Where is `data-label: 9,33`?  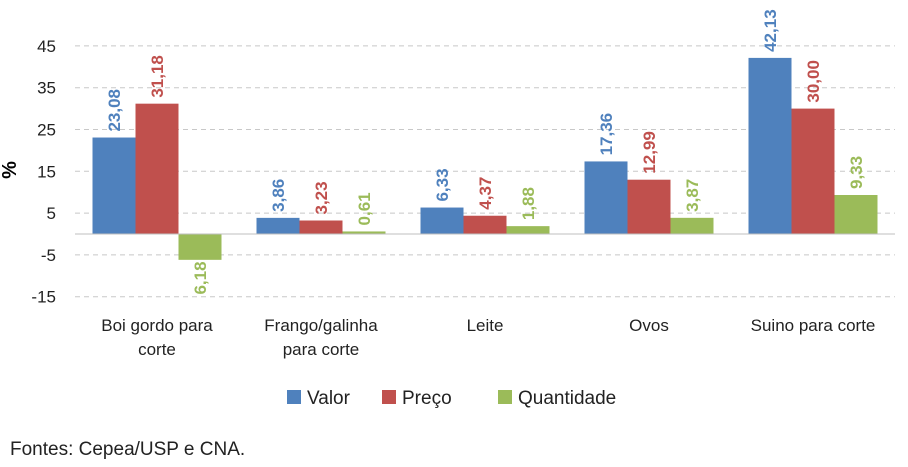
data-label: 9,33 is located at coordinates (856, 172).